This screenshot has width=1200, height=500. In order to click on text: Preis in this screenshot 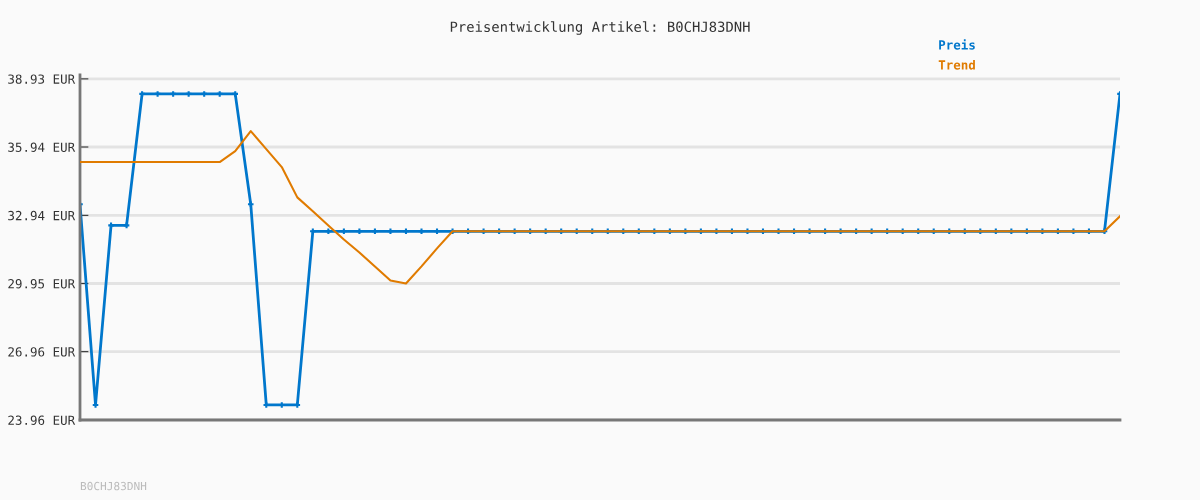, I will do `click(957, 44)`.